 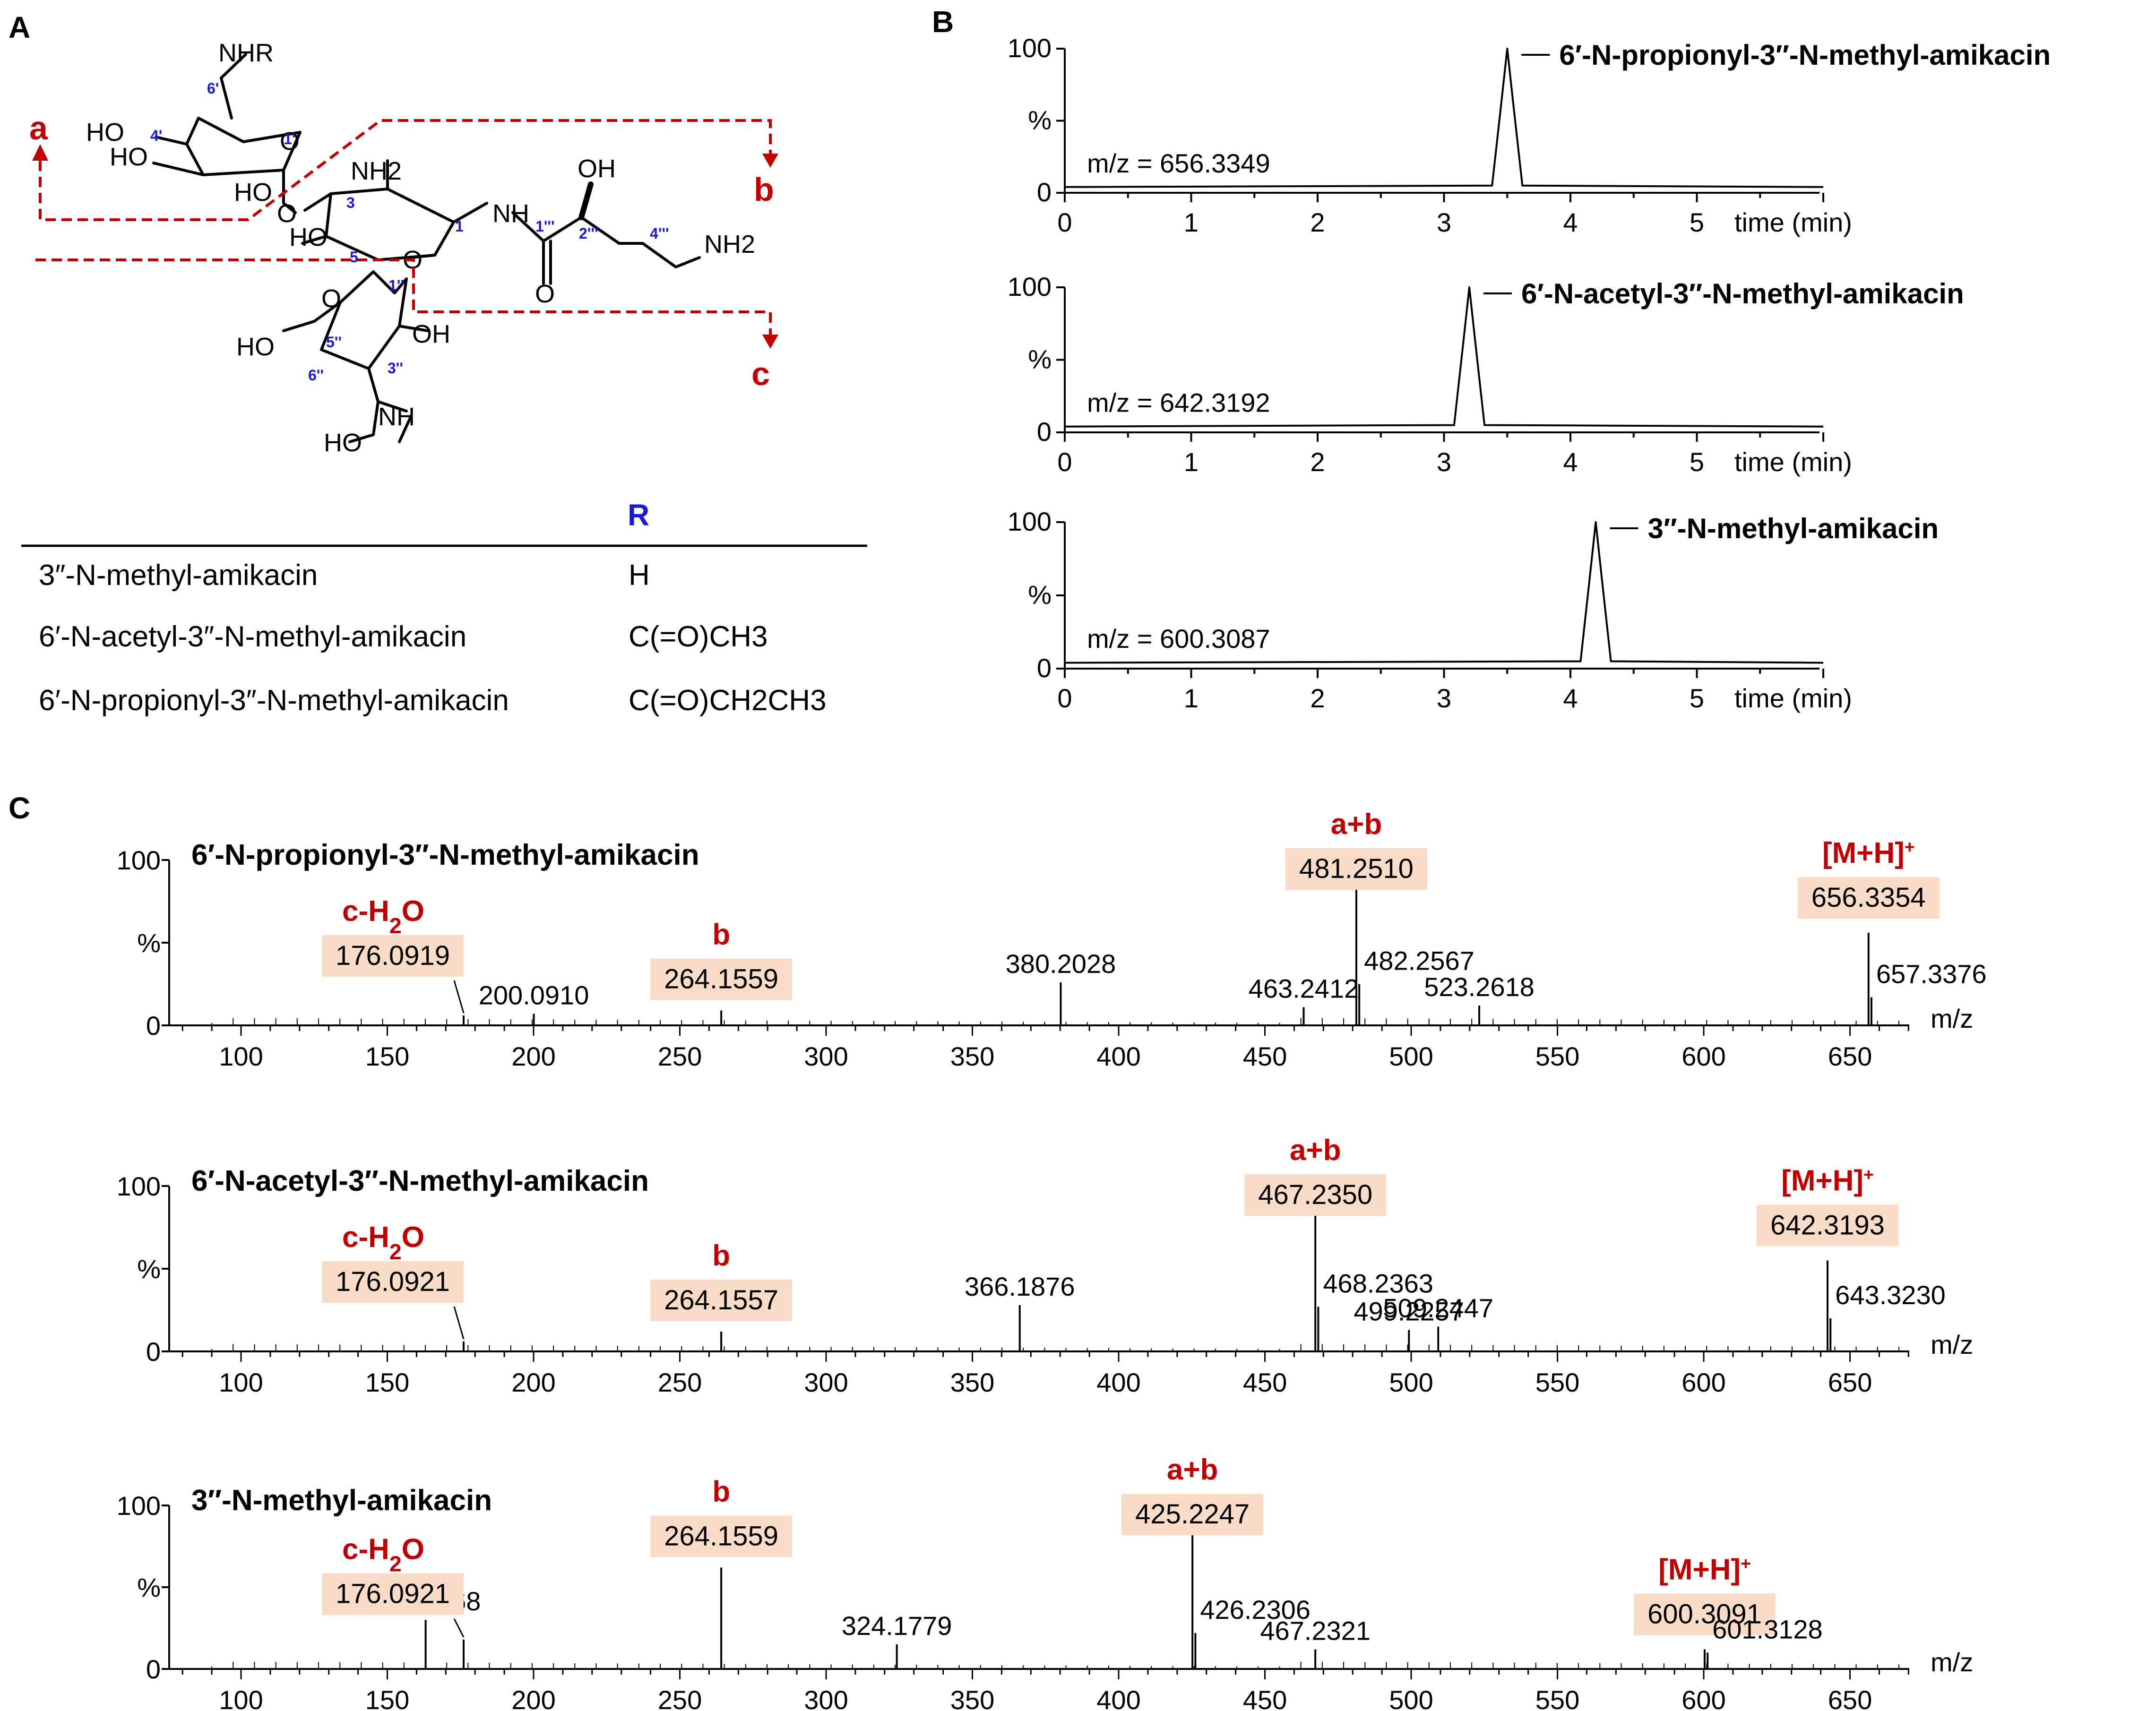 I want to click on x-tick-label: 5, so click(x=1697, y=222).